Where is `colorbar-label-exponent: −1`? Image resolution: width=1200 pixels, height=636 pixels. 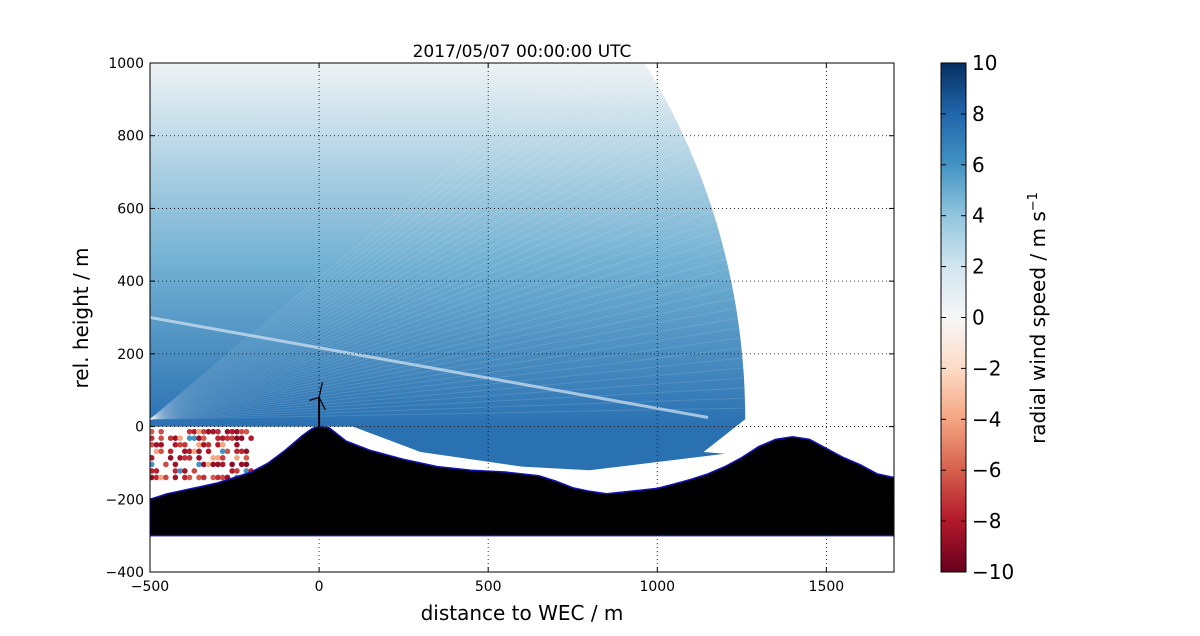 colorbar-label-exponent: −1 is located at coordinates (1033, 201).